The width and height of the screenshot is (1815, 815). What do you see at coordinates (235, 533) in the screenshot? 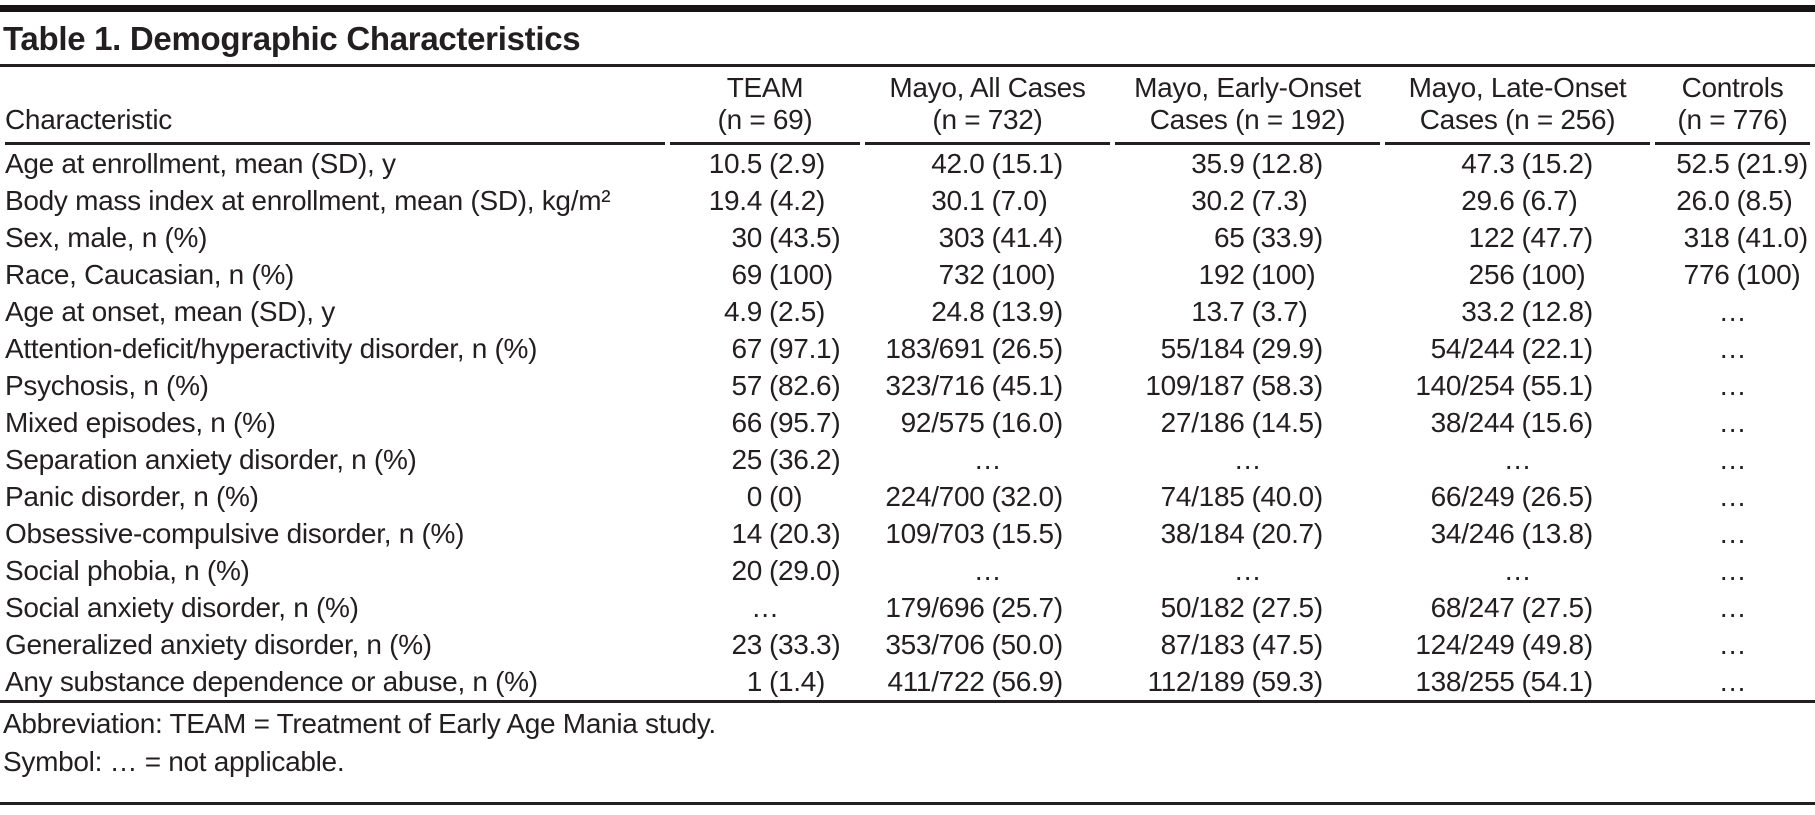
I see `row-label: Obsessive-compulsive disorder, n (%)` at bounding box center [235, 533].